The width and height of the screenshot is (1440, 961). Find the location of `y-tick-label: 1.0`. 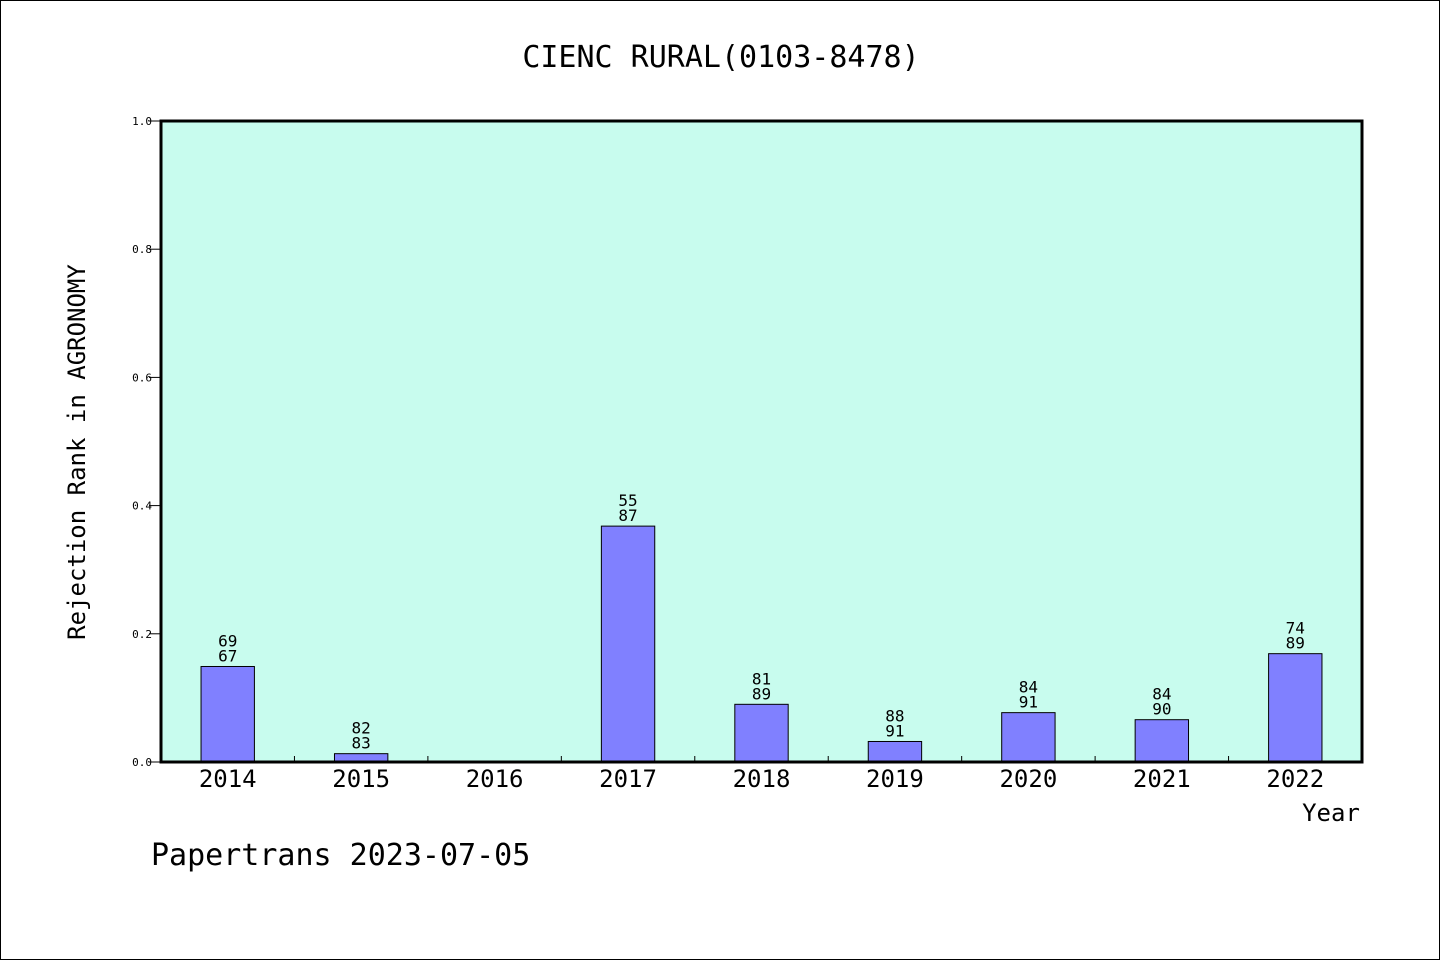

y-tick-label: 1.0 is located at coordinates (142, 121).